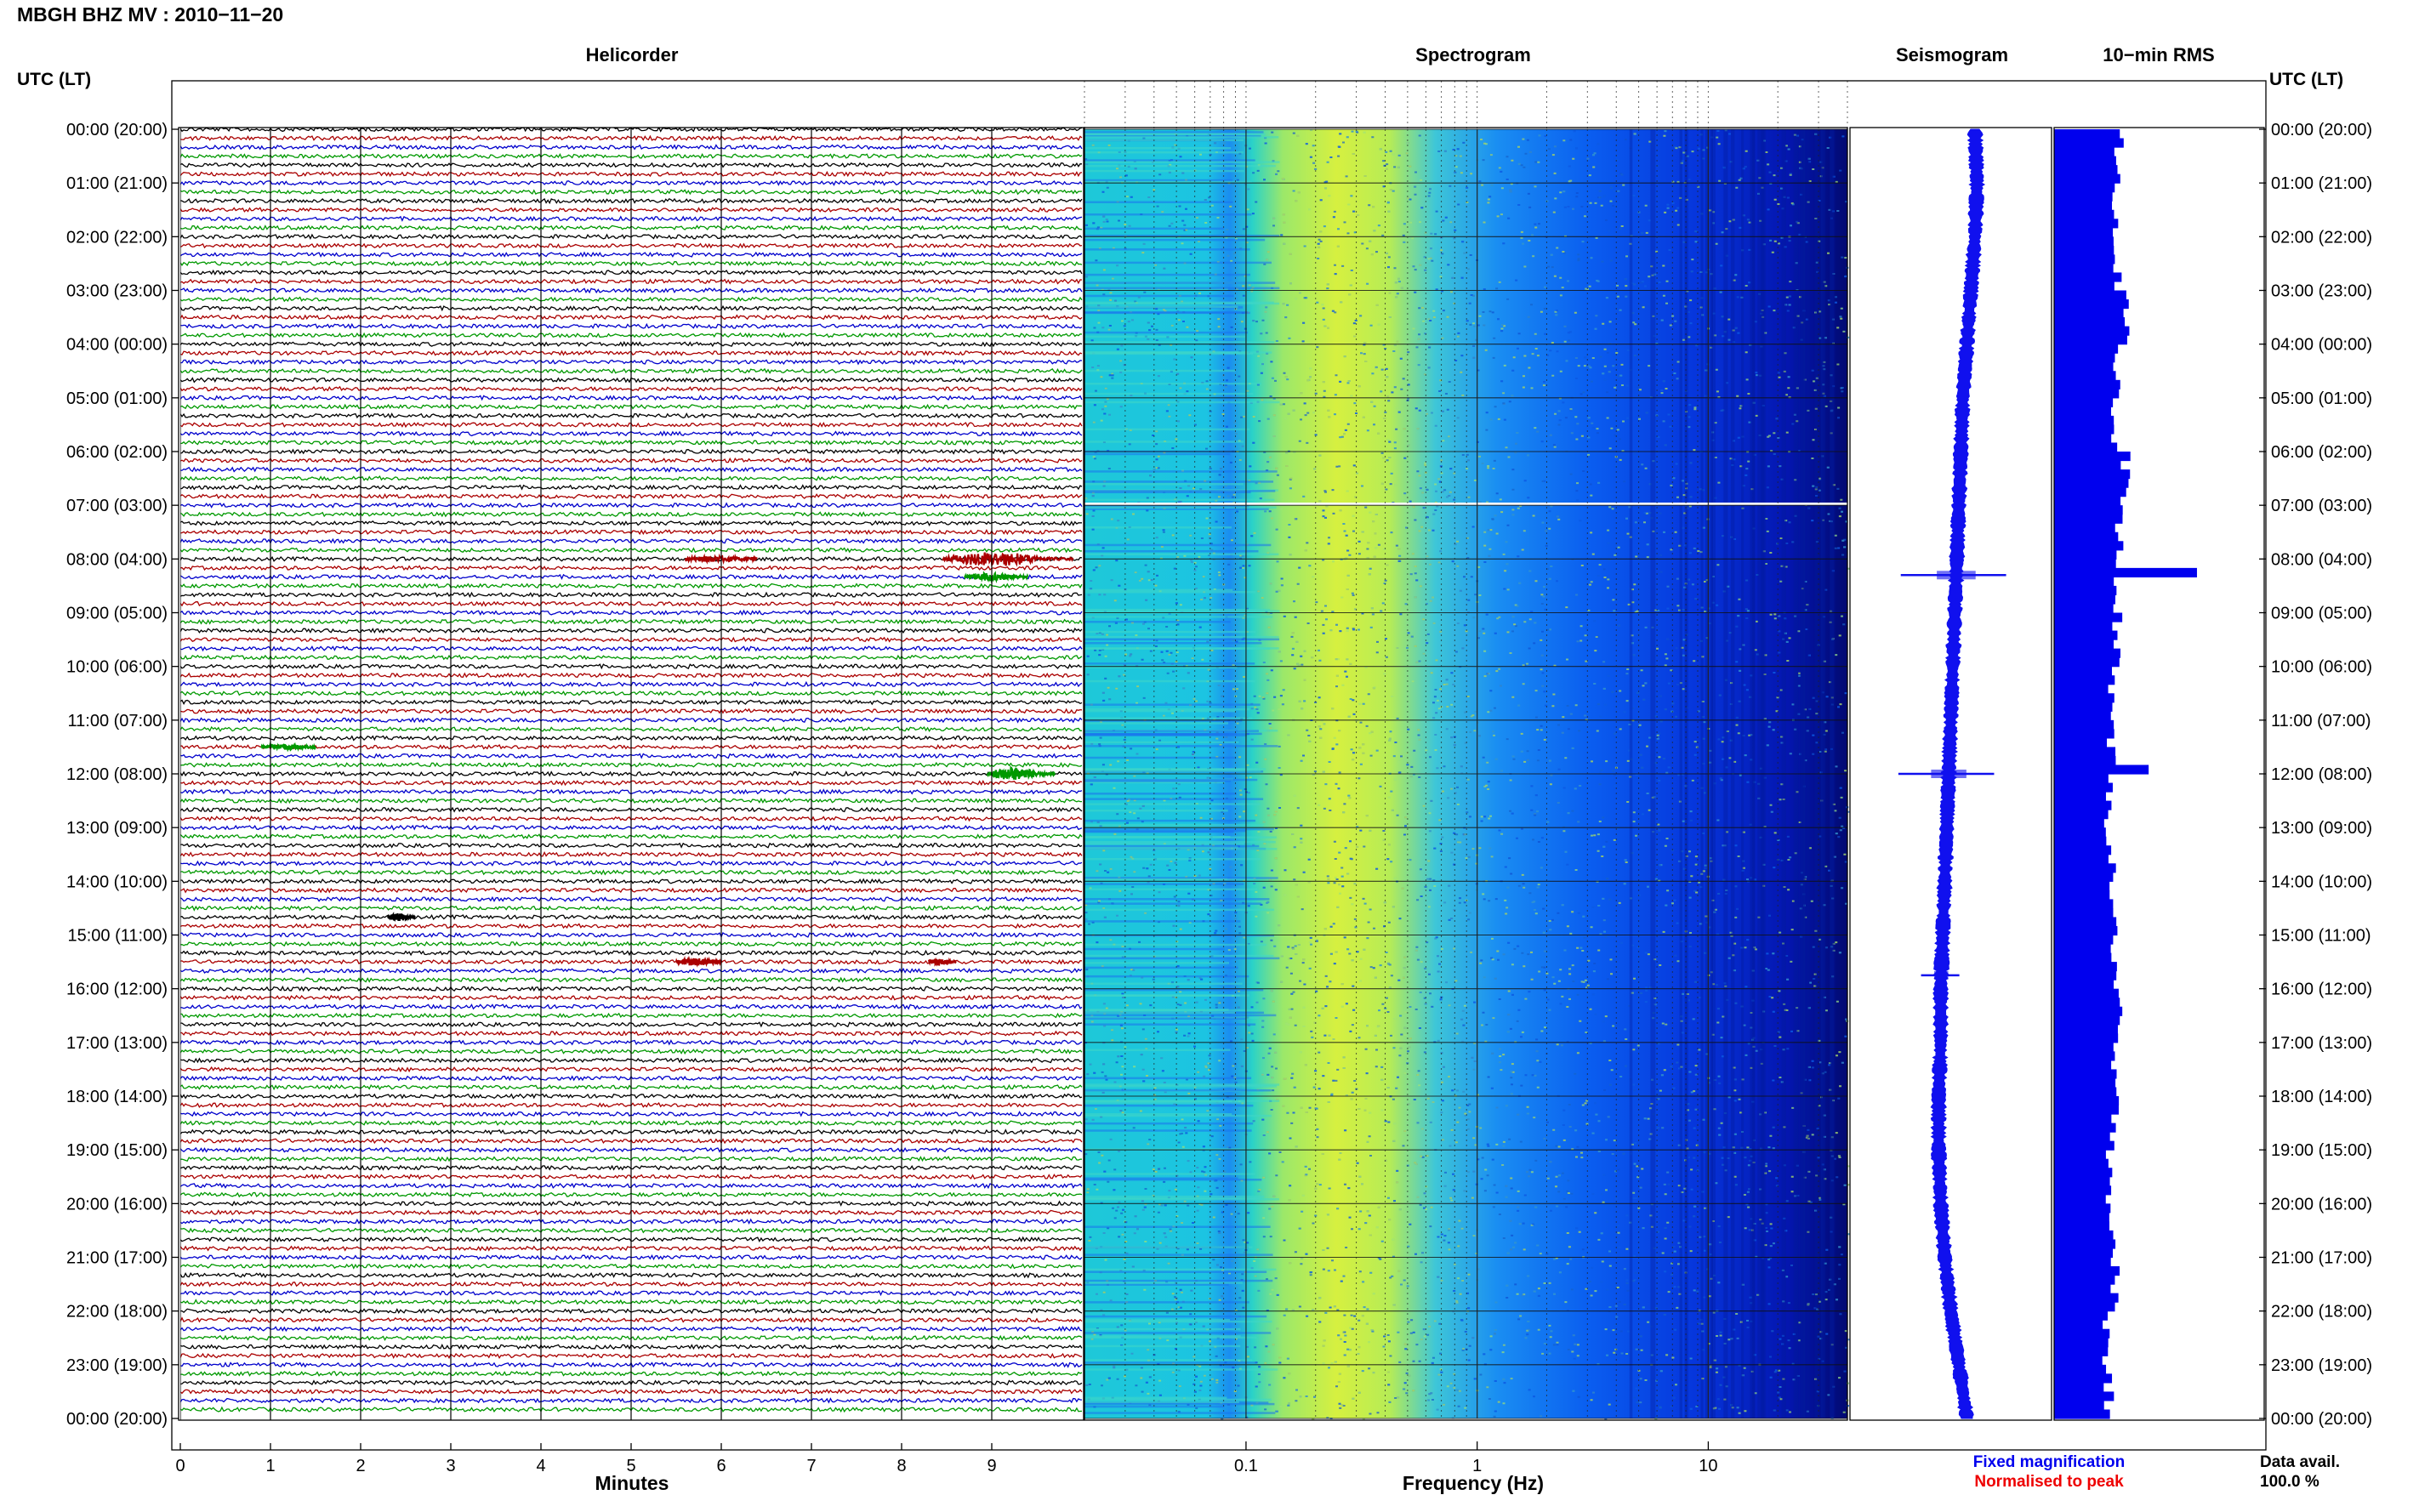  Describe the element at coordinates (2321, 882) in the screenshot. I see `hour-tick-label: 14:00 (10:00)` at that location.